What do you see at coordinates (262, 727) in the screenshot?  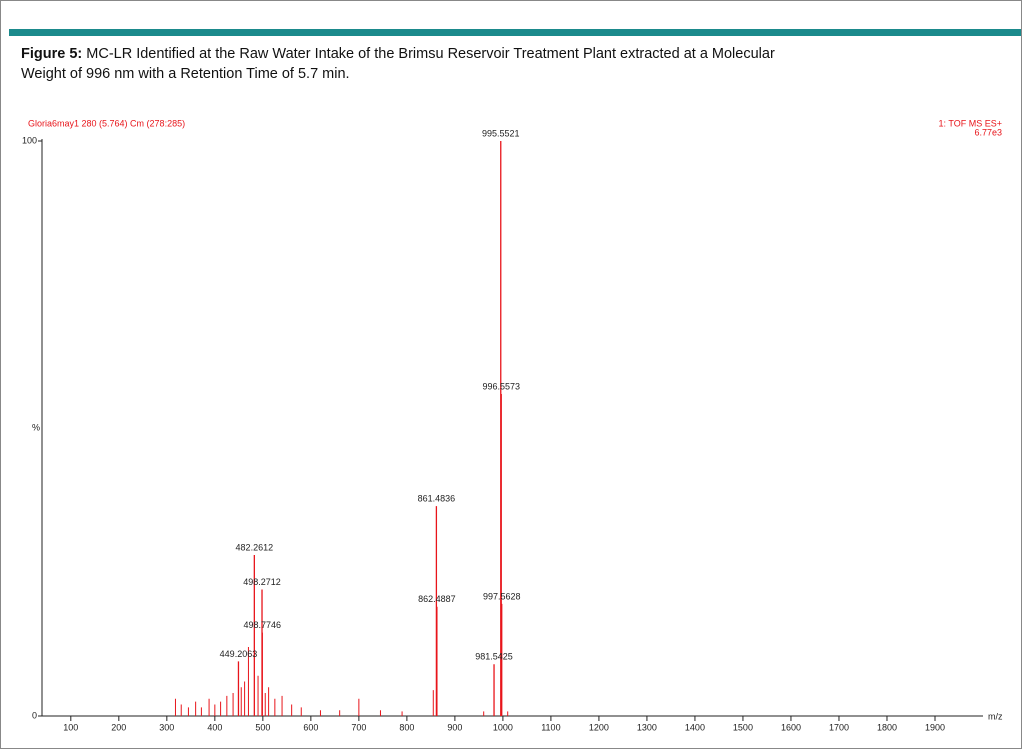 I see `x-tick-label: 500` at bounding box center [262, 727].